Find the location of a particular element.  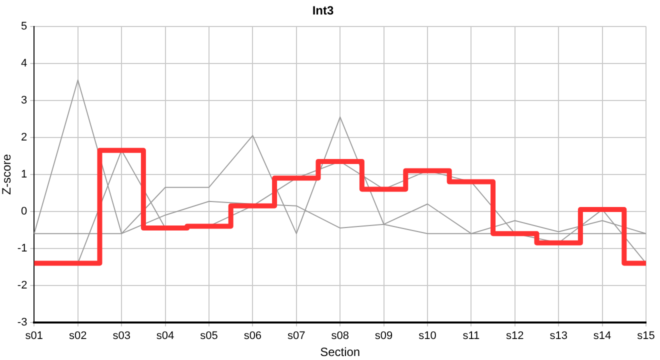

y-tick-label: 3 is located at coordinates (24, 100).